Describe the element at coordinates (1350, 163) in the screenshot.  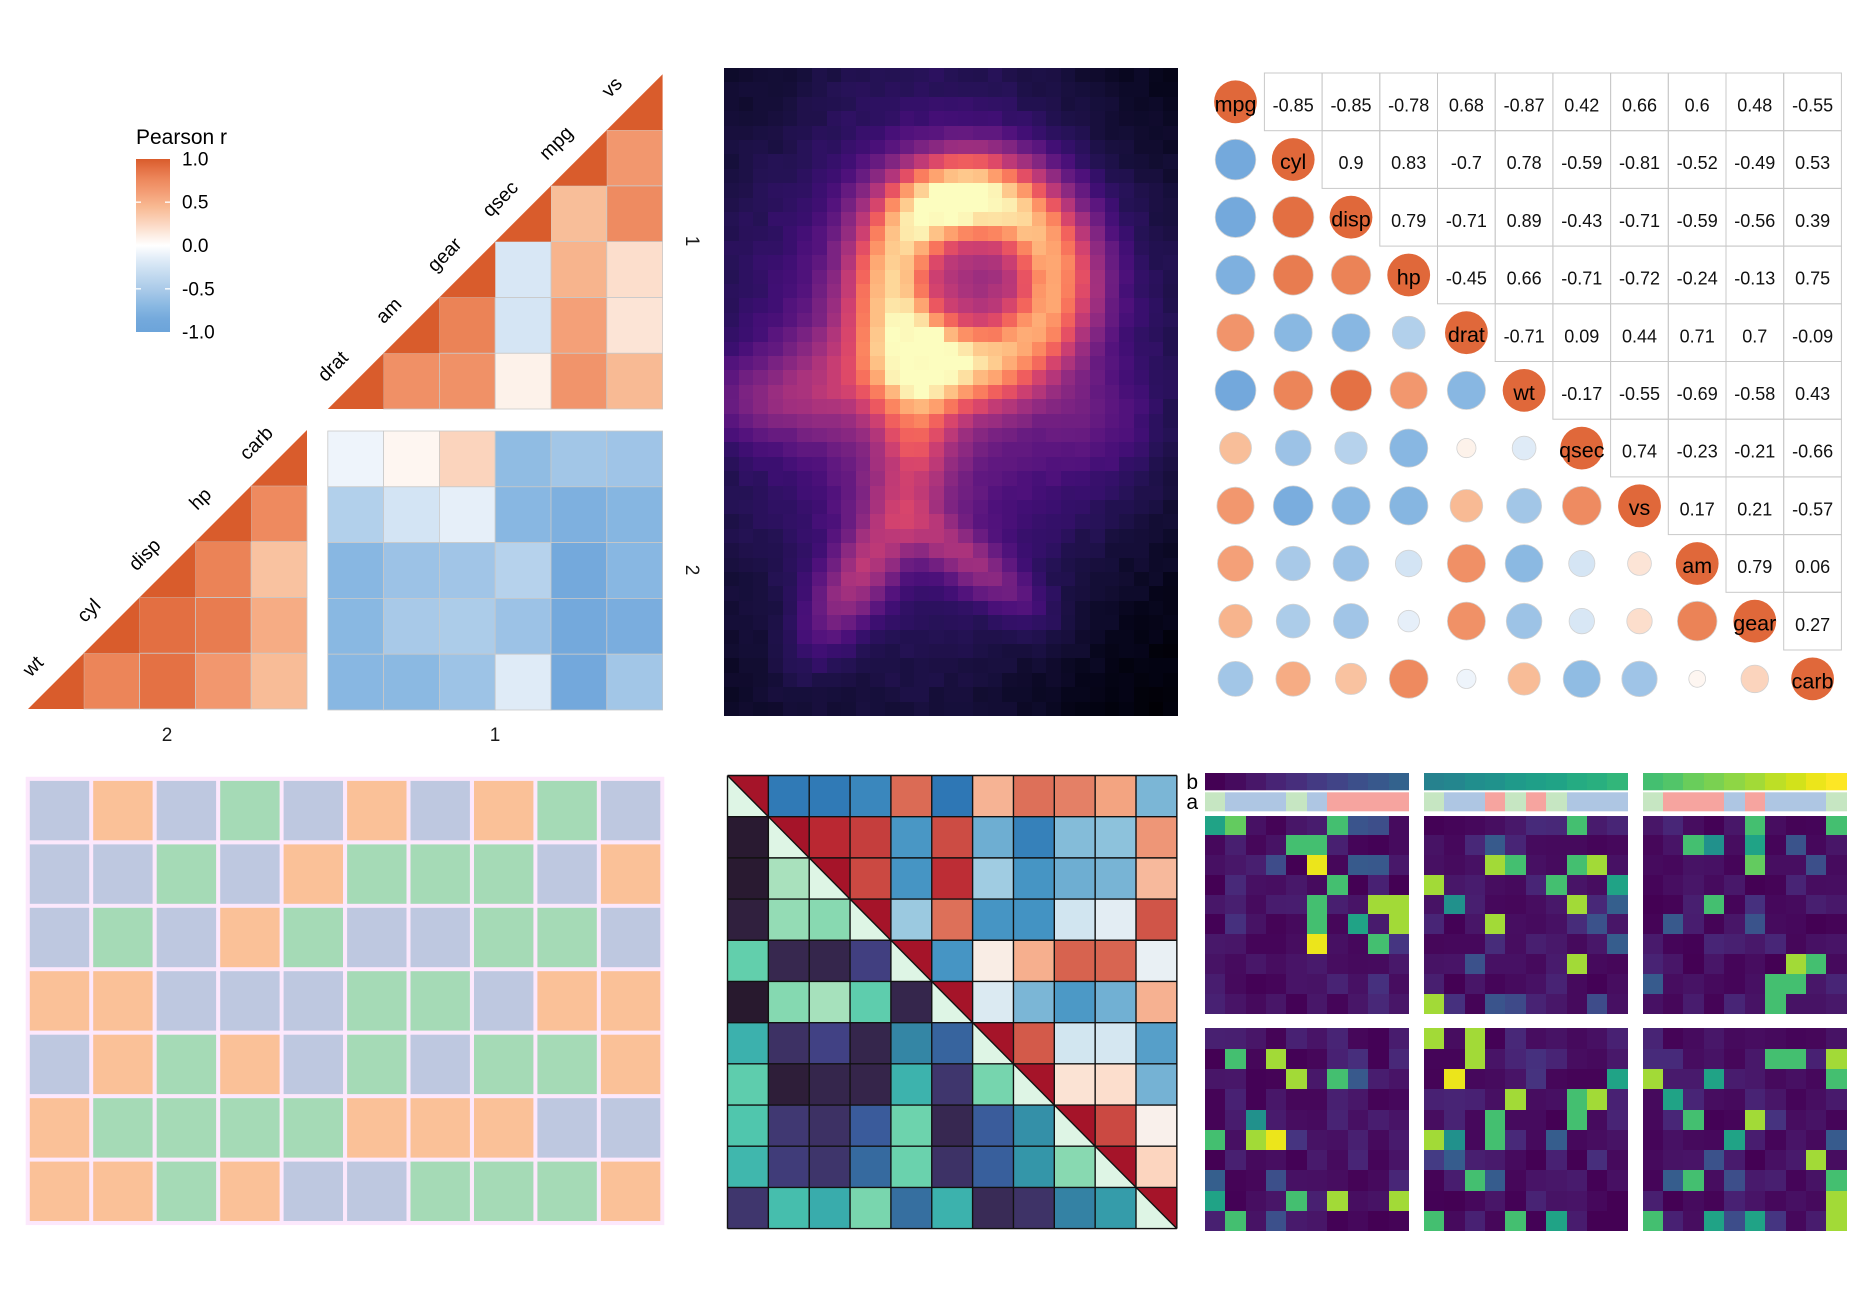
I see `svg-text: 0.9` at that location.